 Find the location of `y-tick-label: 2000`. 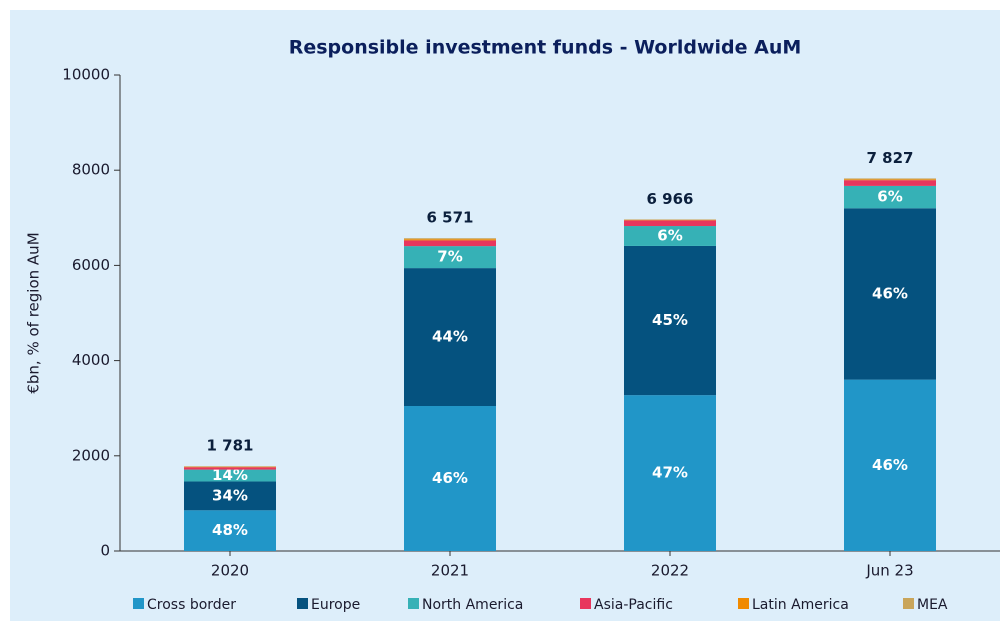

y-tick-label: 2000 is located at coordinates (91, 455).